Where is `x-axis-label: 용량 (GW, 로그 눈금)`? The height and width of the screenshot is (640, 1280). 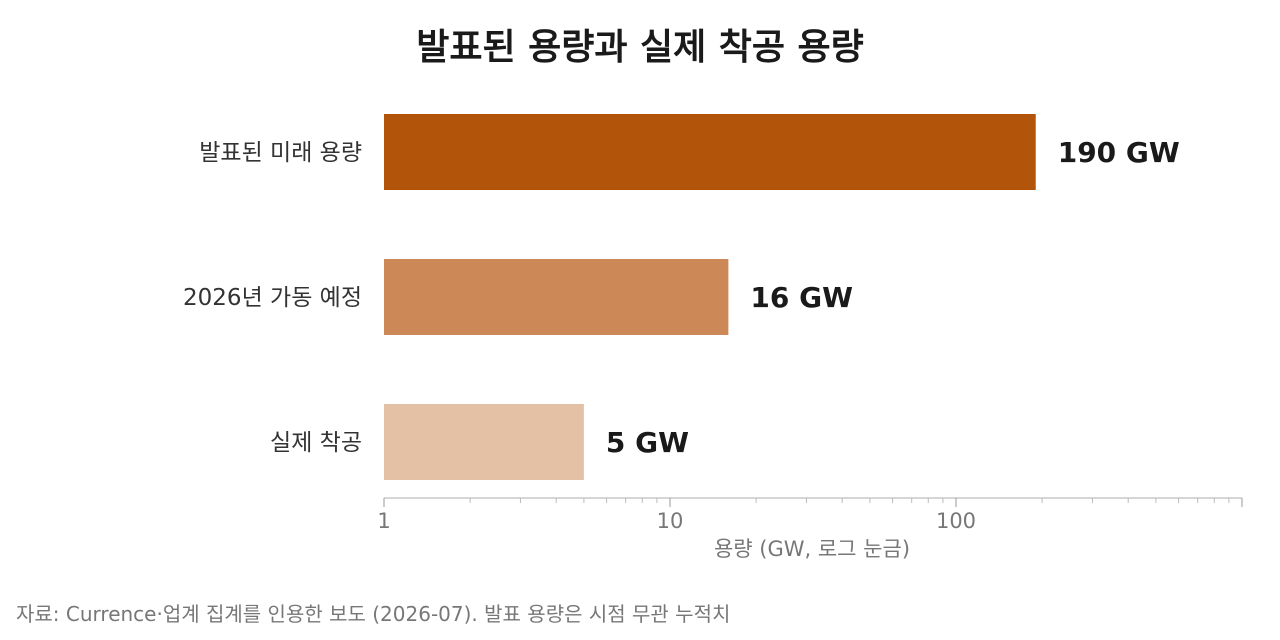
x-axis-label: 용량 (GW, 로그 눈금) is located at coordinates (812, 549).